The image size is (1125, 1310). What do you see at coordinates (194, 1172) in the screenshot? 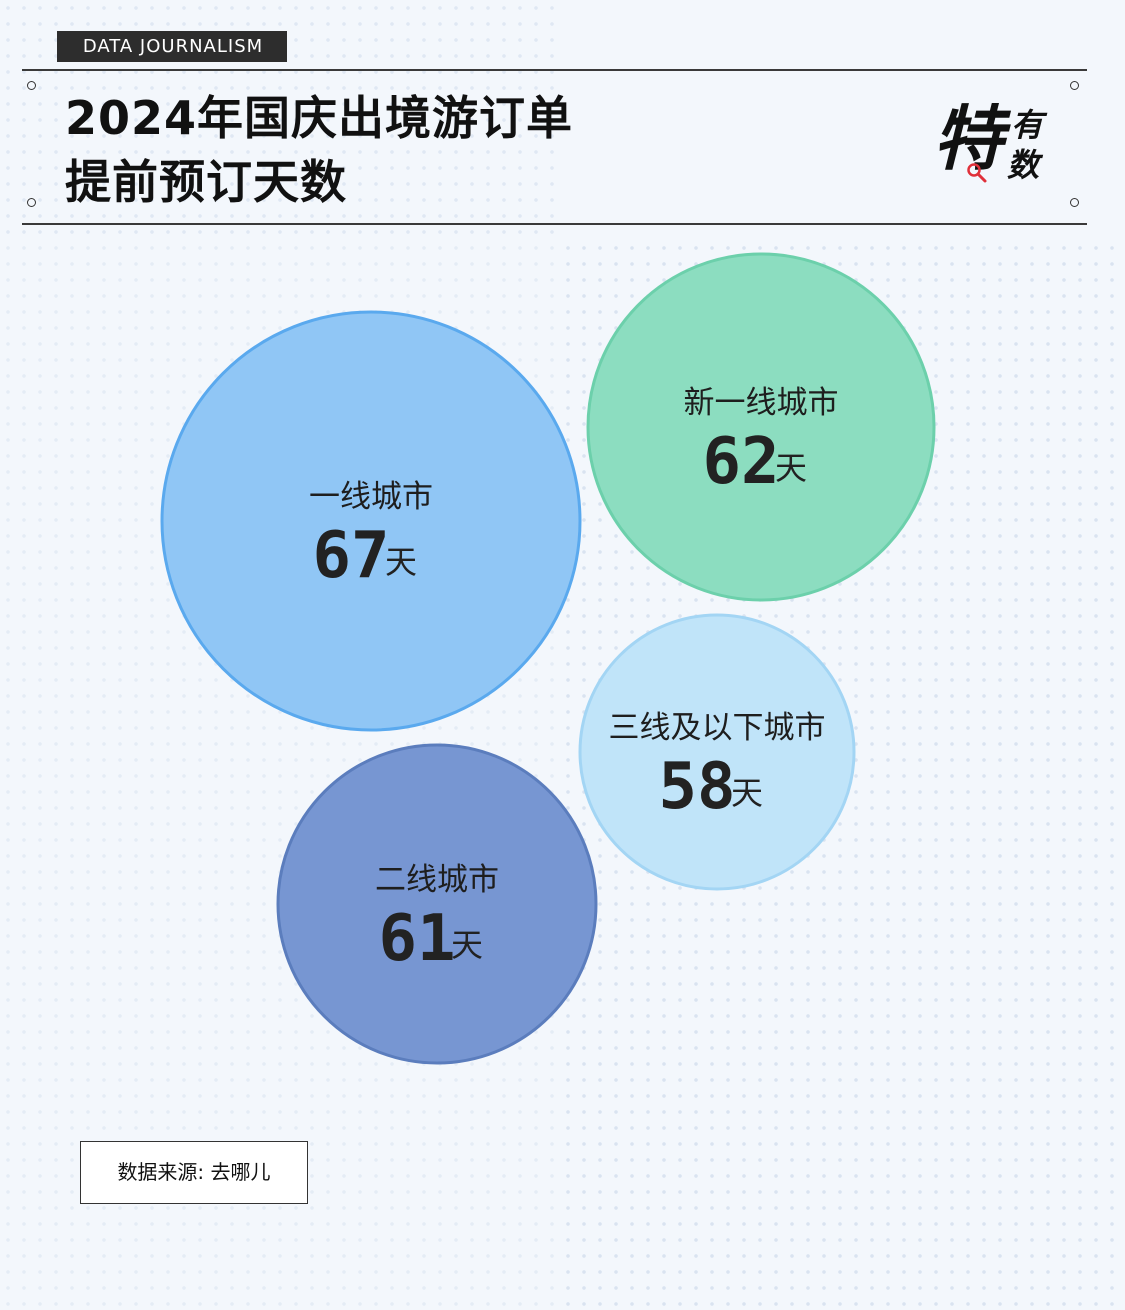
I see `data-source: 数据来源: 去哪儿` at bounding box center [194, 1172].